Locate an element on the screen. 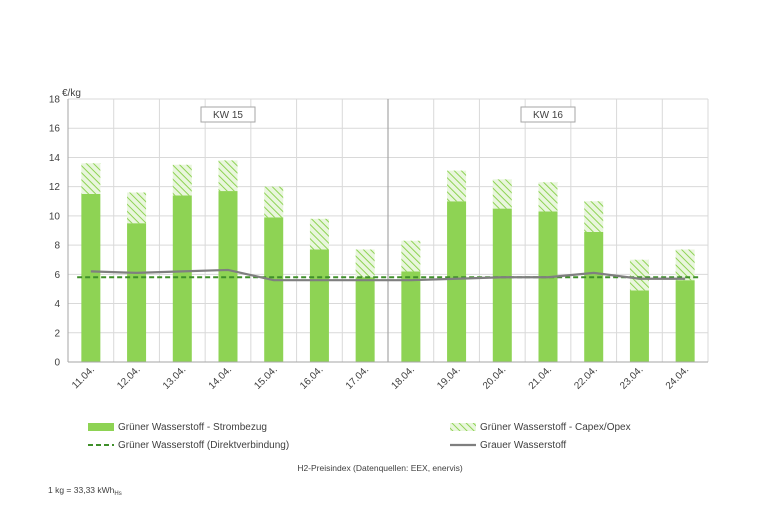 This screenshot has width=760, height=526. y-tick-label: 8 is located at coordinates (57, 246).